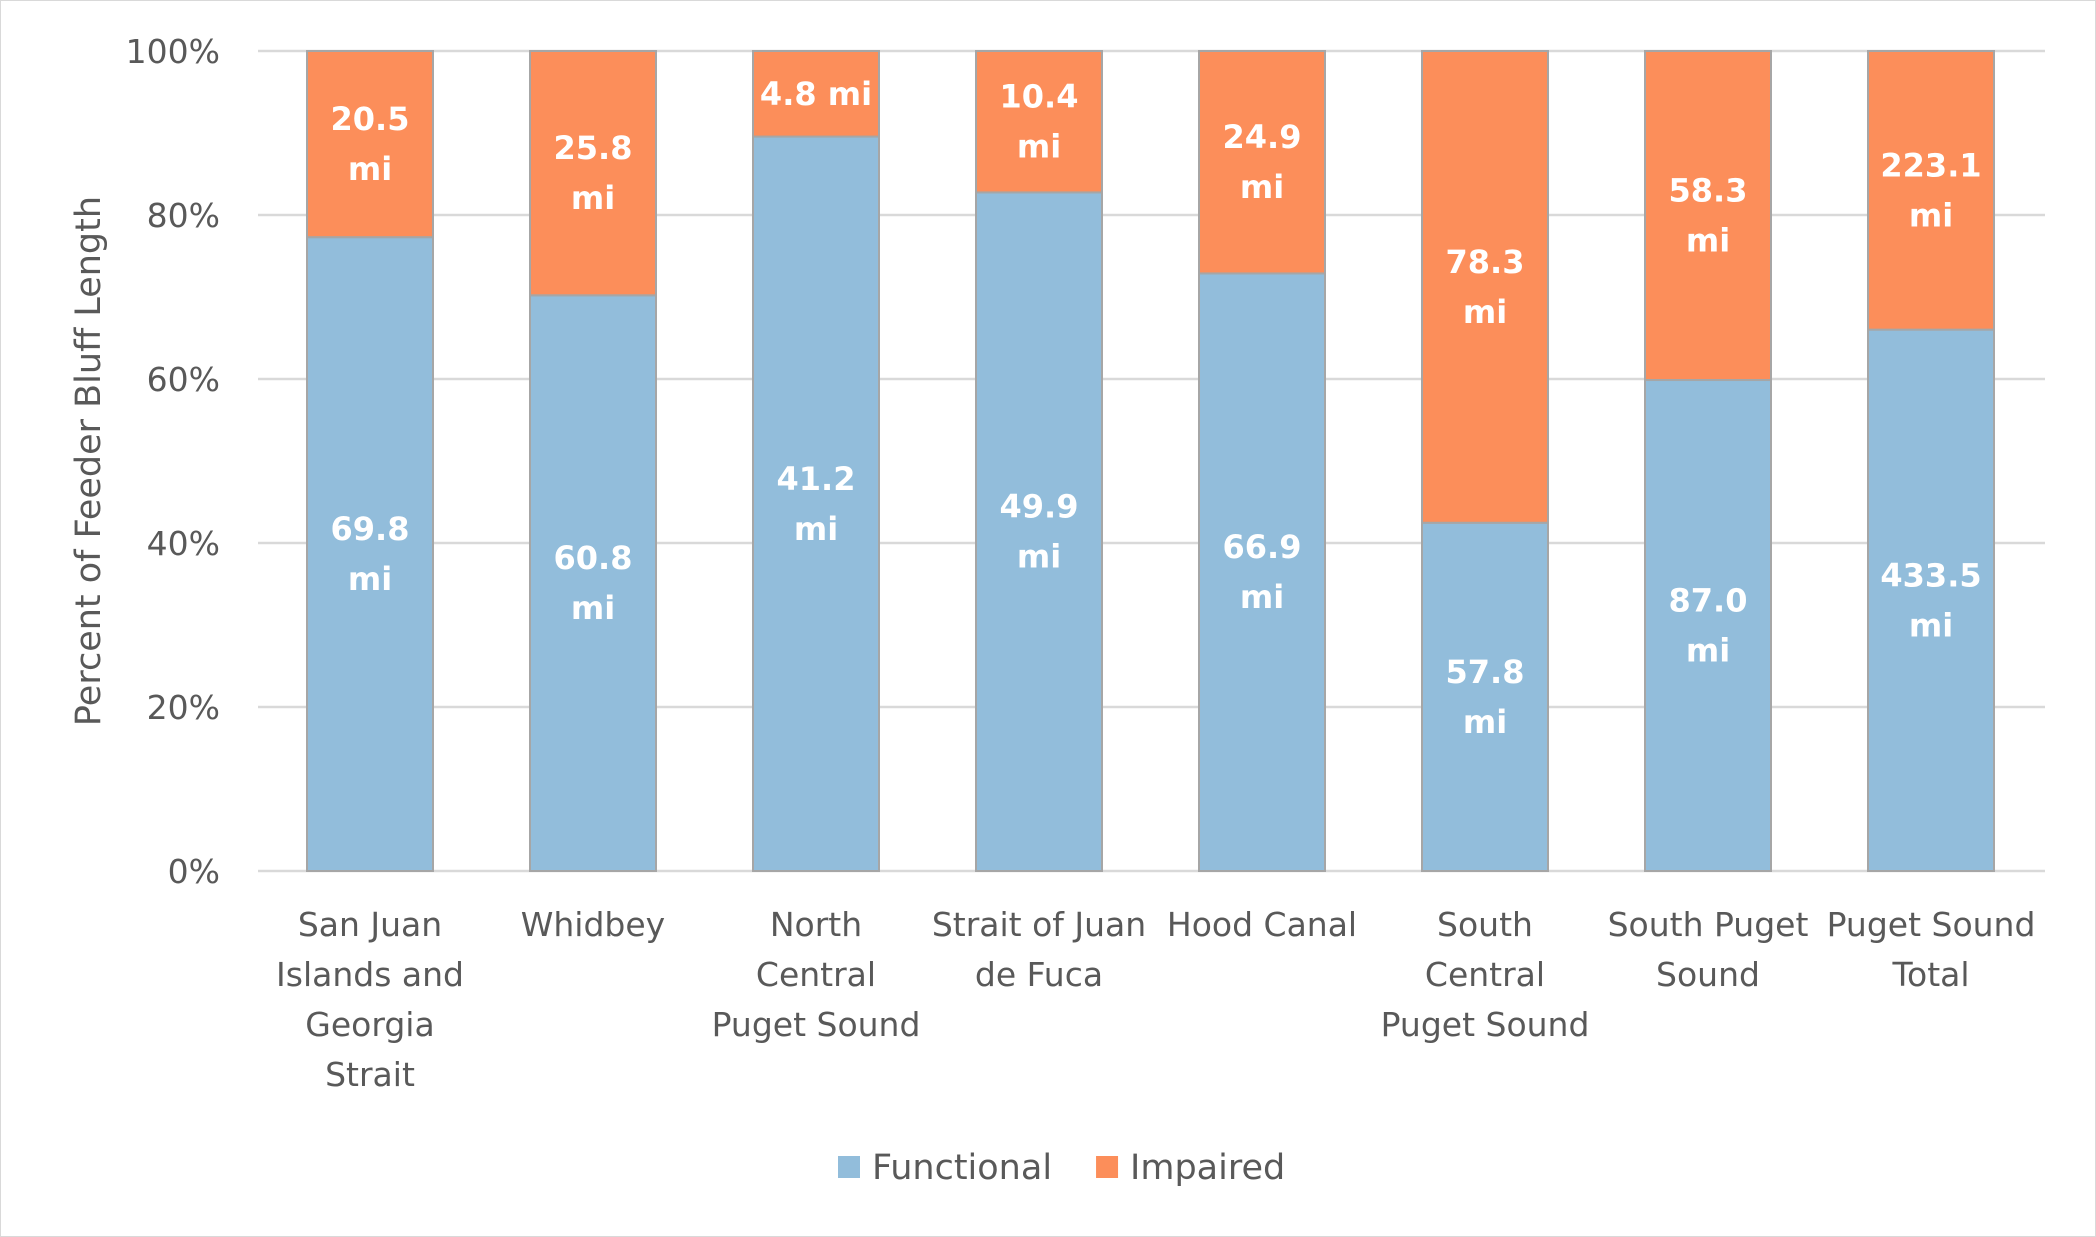  What do you see at coordinates (183, 215) in the screenshot?
I see `y-tick-label: 80%` at bounding box center [183, 215].